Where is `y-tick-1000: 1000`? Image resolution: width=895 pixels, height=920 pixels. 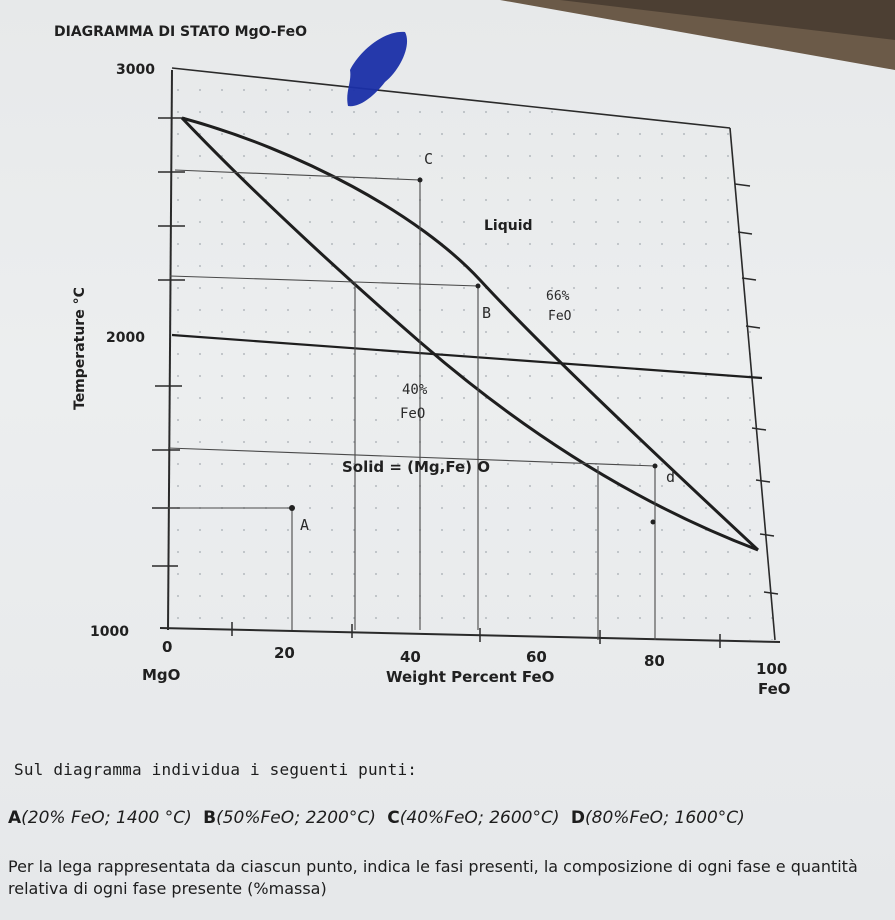 y-tick-1000: 1000 is located at coordinates (109, 632).